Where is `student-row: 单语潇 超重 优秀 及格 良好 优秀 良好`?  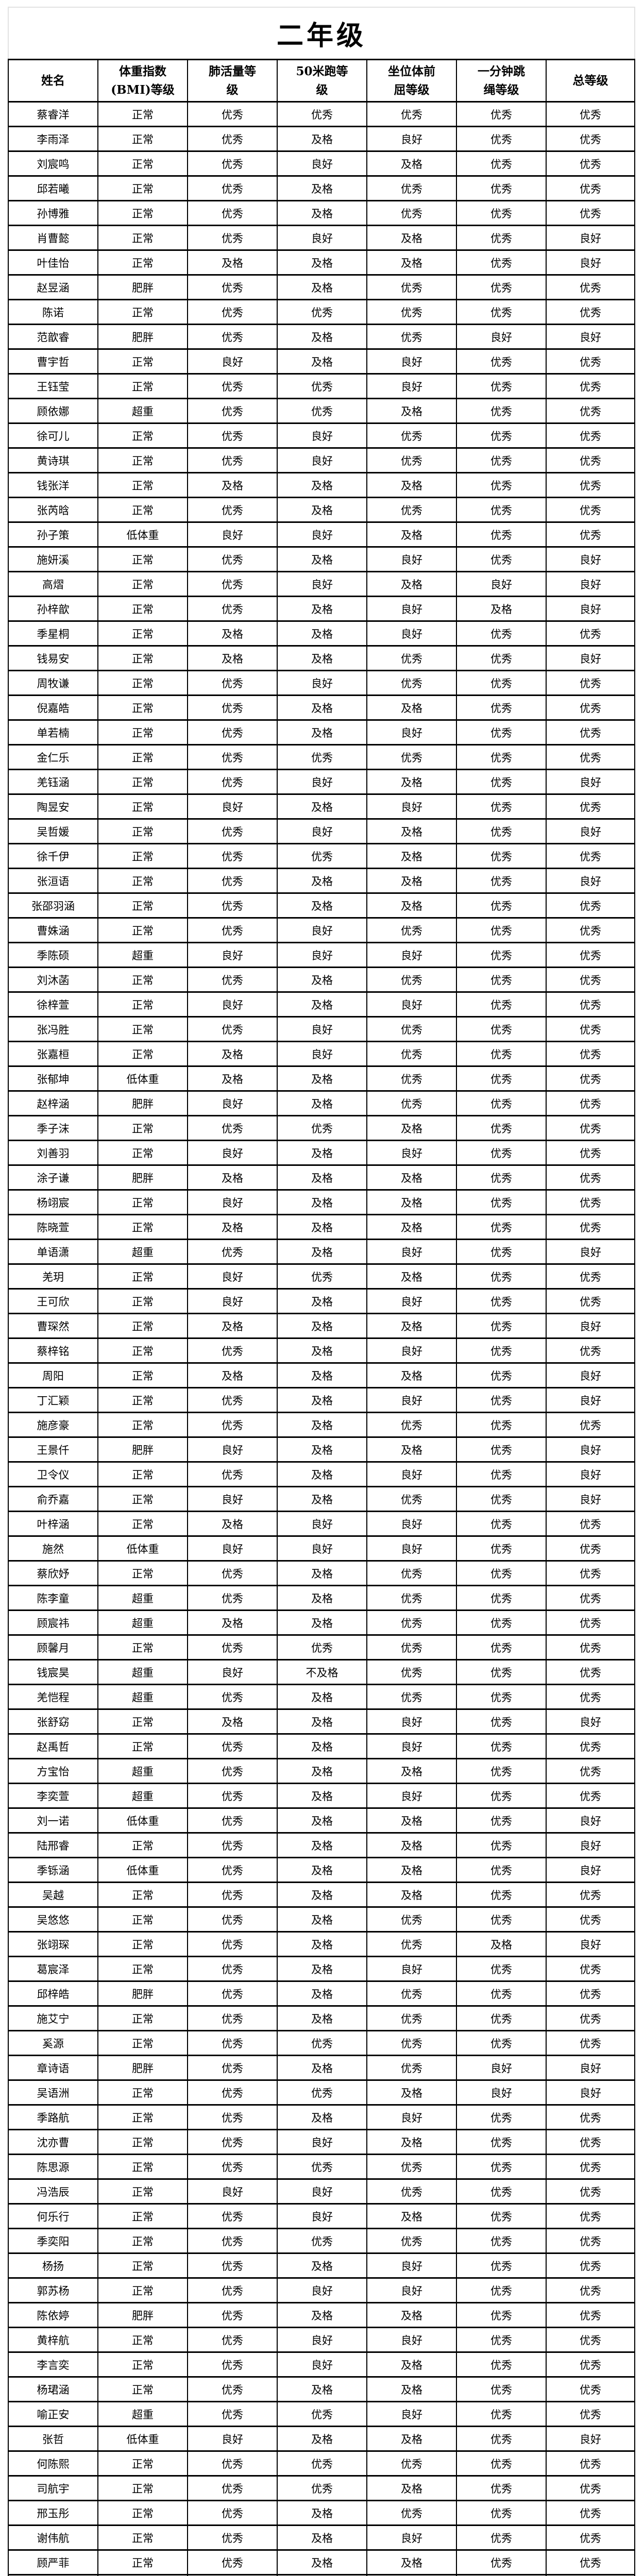
student-row: 单语潇 超重 优秀 及格 良好 优秀 良好 is located at coordinates (322, 1252).